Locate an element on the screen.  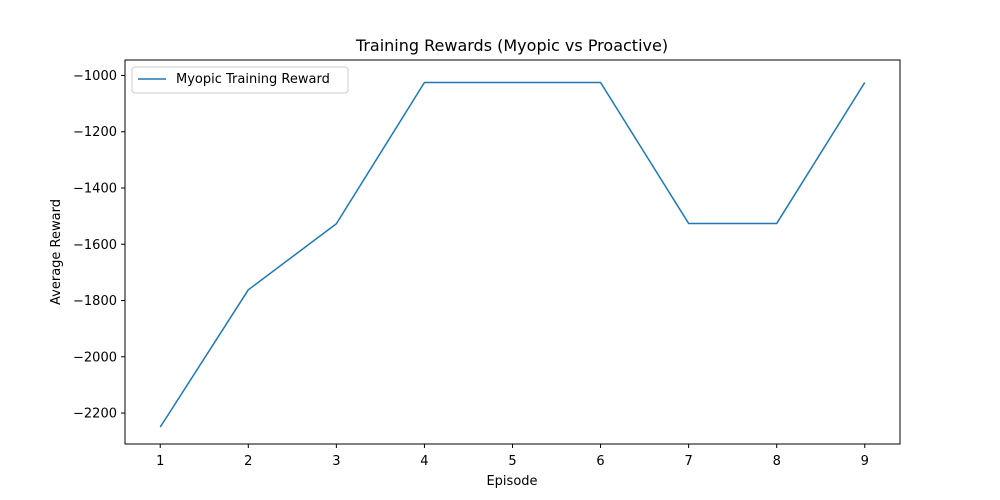
legend-label: Myopic Training Reward is located at coordinates (253, 79).